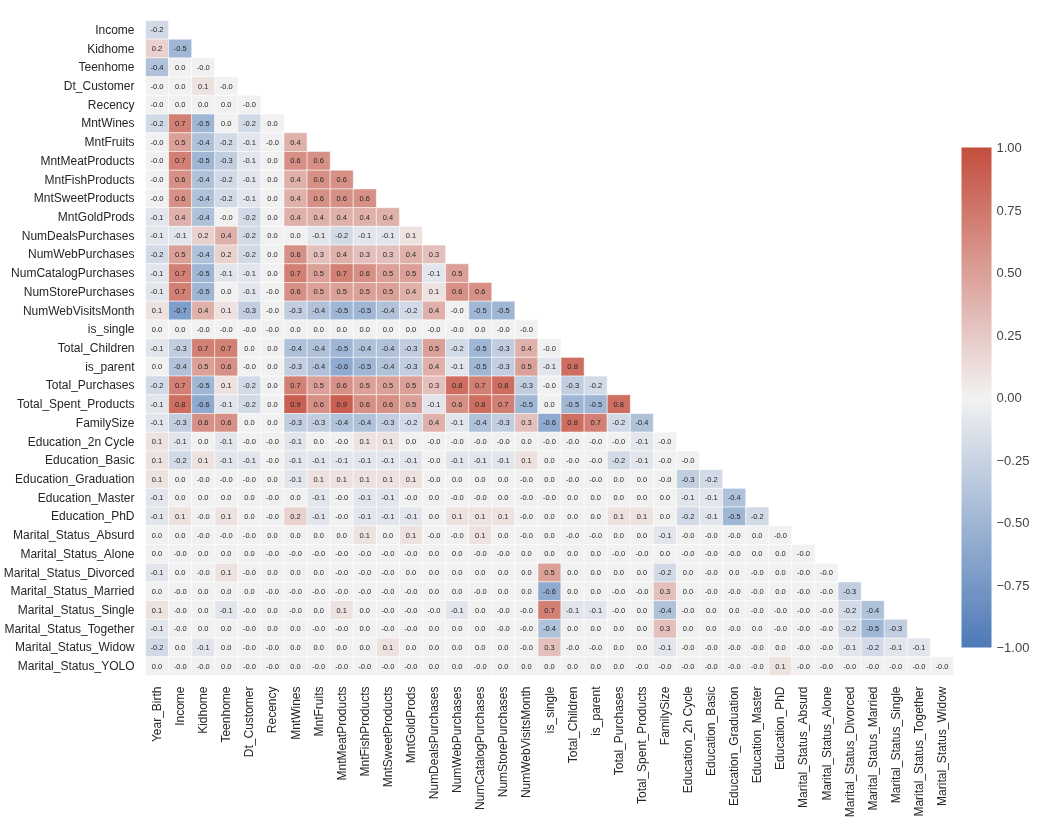  What do you see at coordinates (480, 748) in the screenshot?
I see `x-tick-label: NumCatalogPurchases` at bounding box center [480, 748].